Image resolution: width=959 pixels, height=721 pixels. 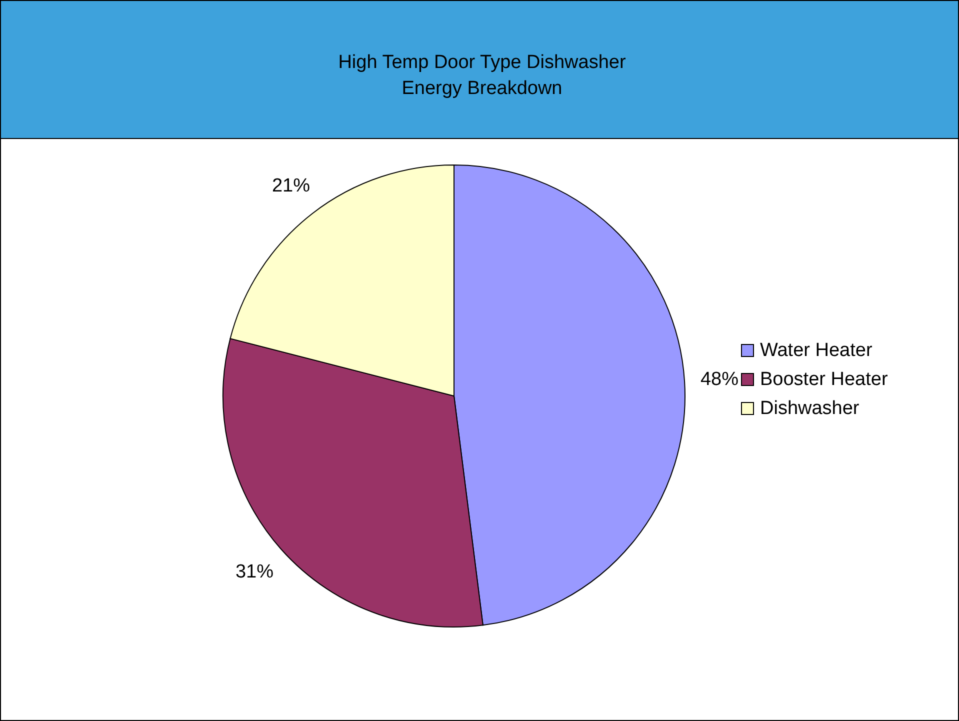 What do you see at coordinates (719, 379) in the screenshot?
I see `data-label: 48%` at bounding box center [719, 379].